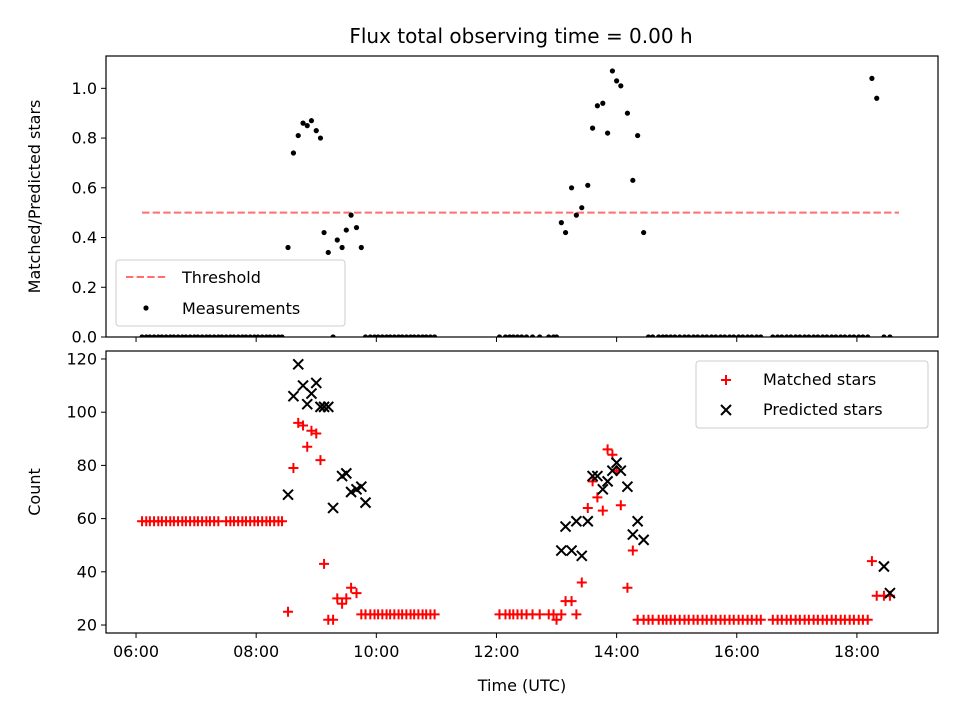  What do you see at coordinates (737, 651) in the screenshot?
I see `x-tick-label: 16:00` at bounding box center [737, 651].